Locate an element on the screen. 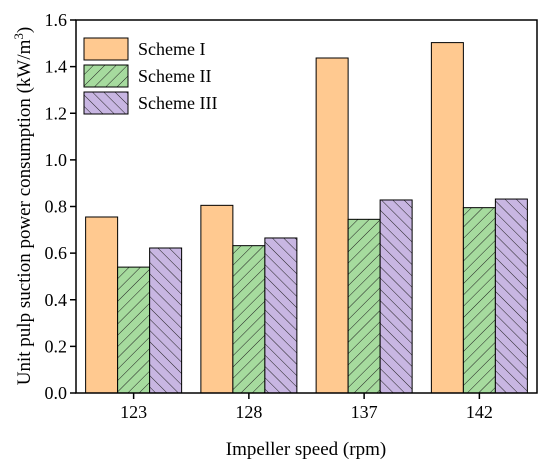 This screenshot has width=550, height=466. x-tick-label: 123 is located at coordinates (133, 412).